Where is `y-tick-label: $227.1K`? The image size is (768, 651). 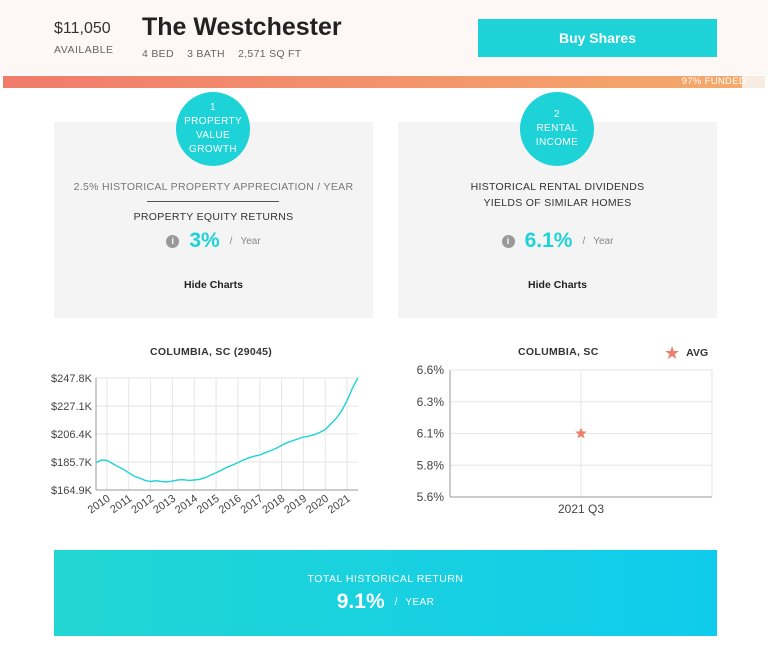 y-tick-label: $227.1K is located at coordinates (72, 407).